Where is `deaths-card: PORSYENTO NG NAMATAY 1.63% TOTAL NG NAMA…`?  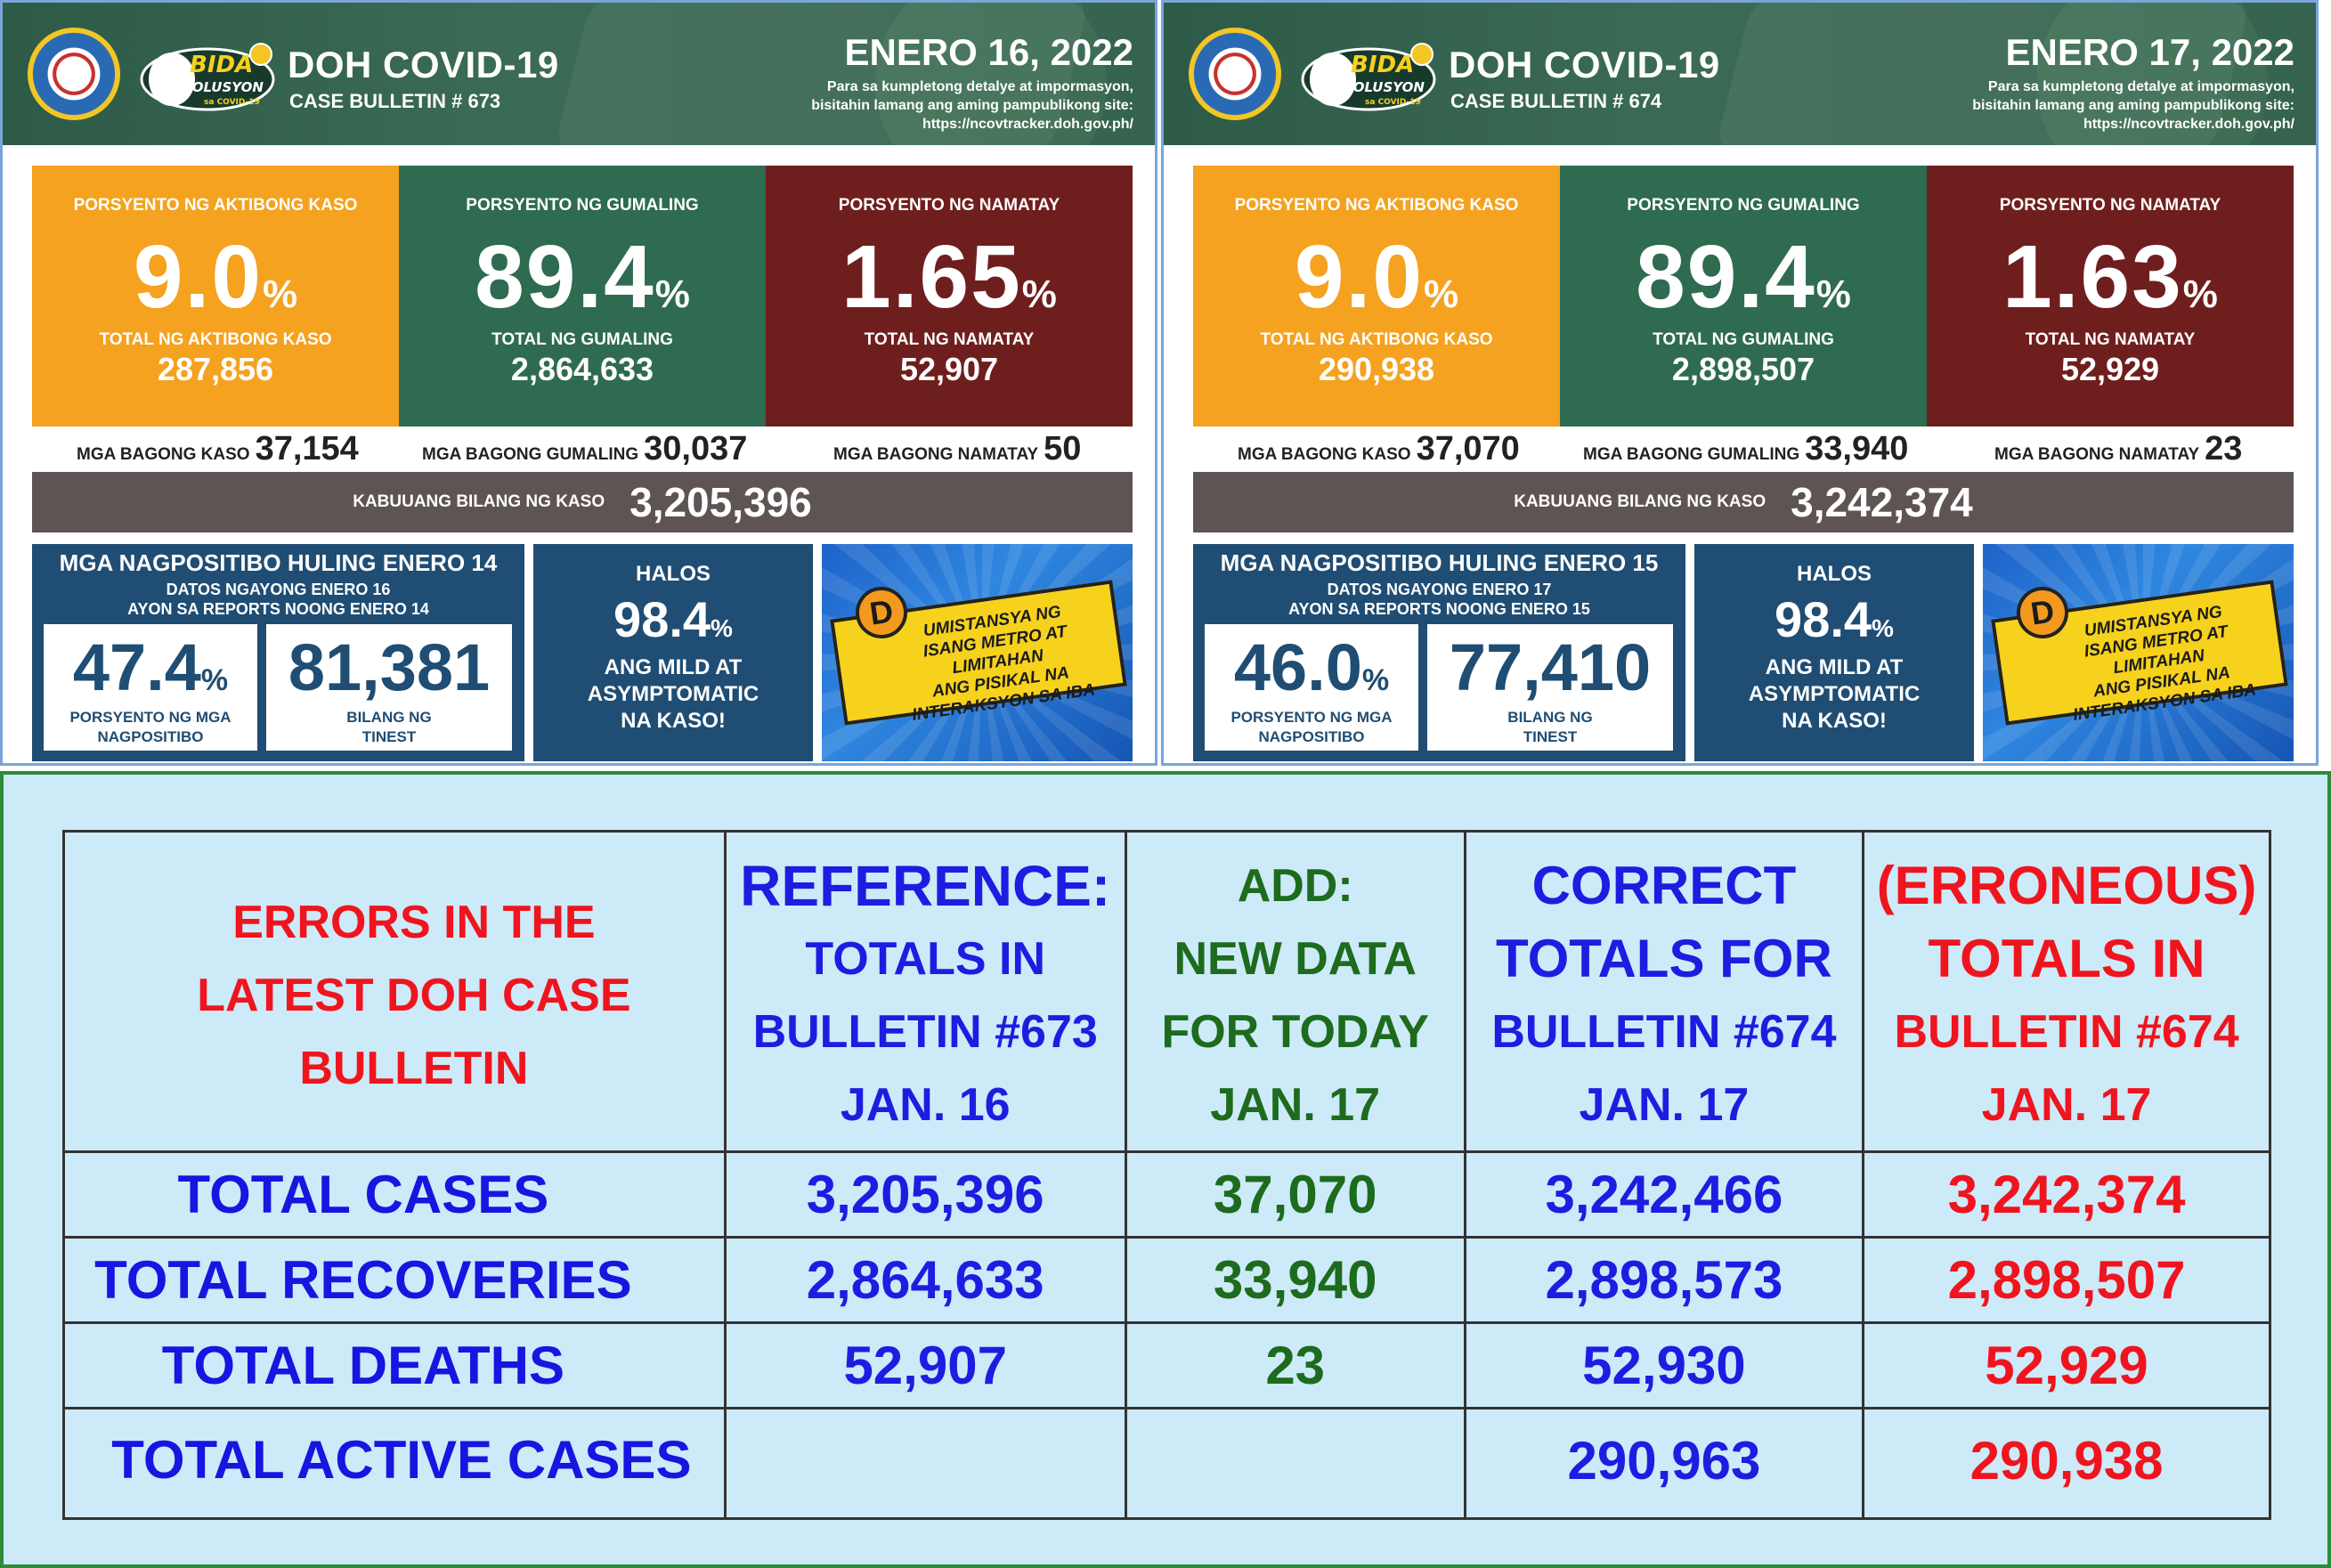
deaths-card: PORSYENTO NG NAMATAY 1.63% TOTAL NG NAMA… is located at coordinates (2110, 296).